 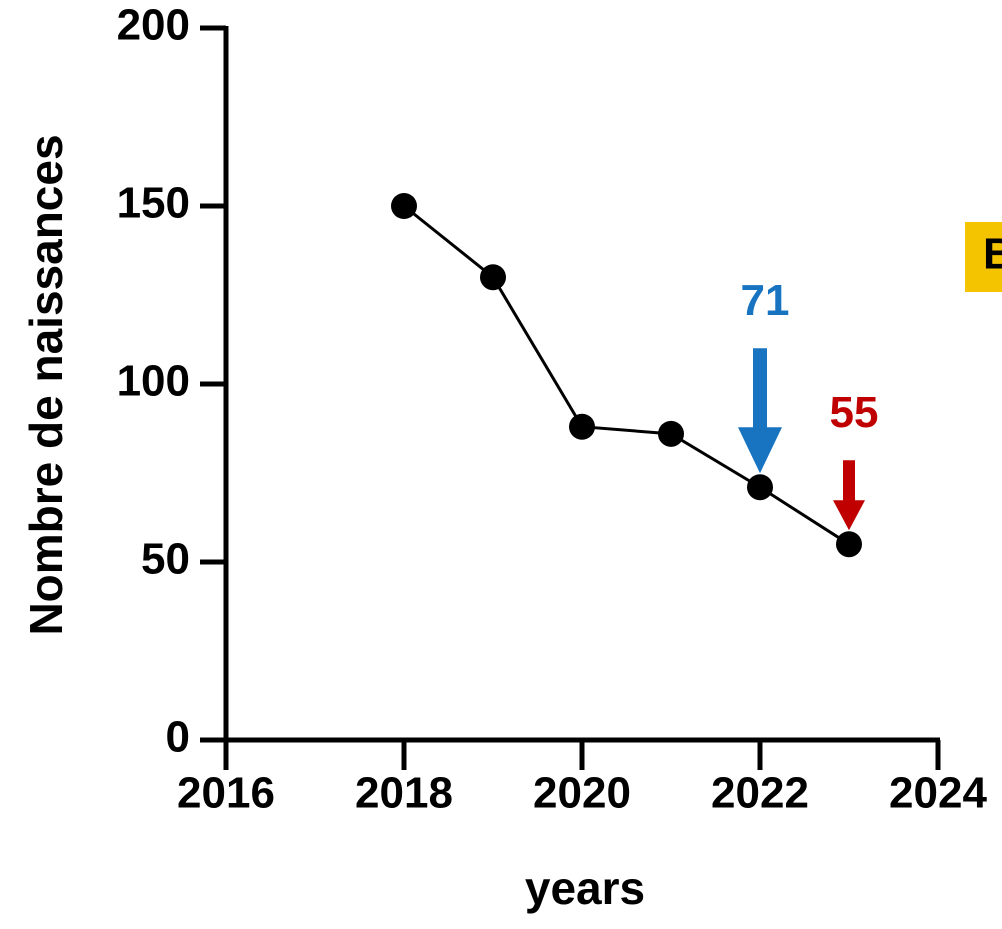 I want to click on y-tick-label: 150, so click(x=153, y=203).